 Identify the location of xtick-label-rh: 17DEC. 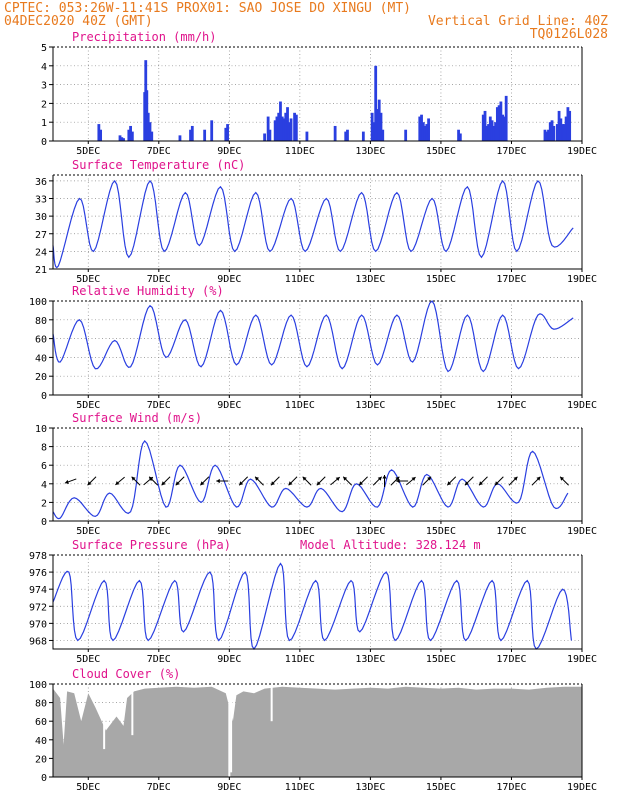
(511, 405).